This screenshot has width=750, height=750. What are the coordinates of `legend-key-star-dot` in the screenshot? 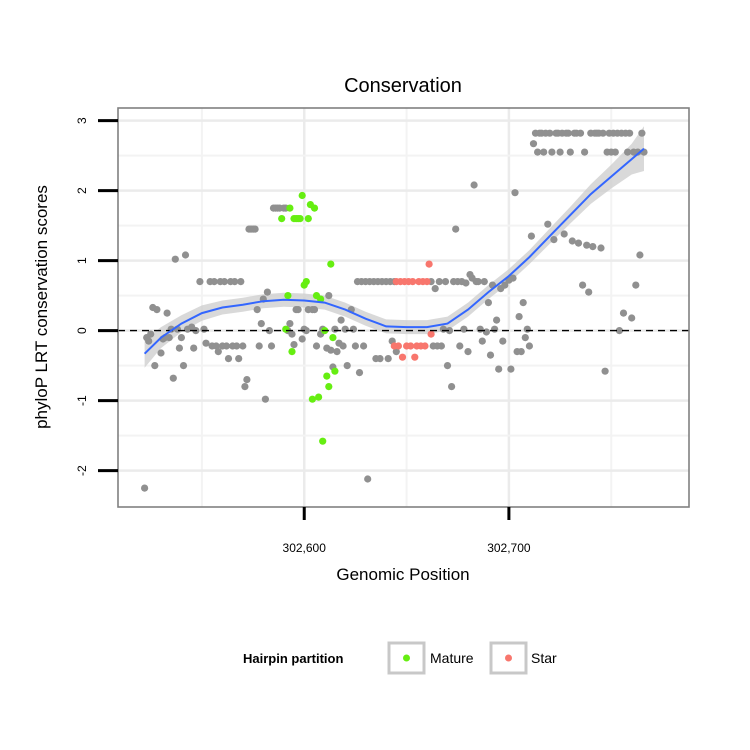 It's located at (508, 658).